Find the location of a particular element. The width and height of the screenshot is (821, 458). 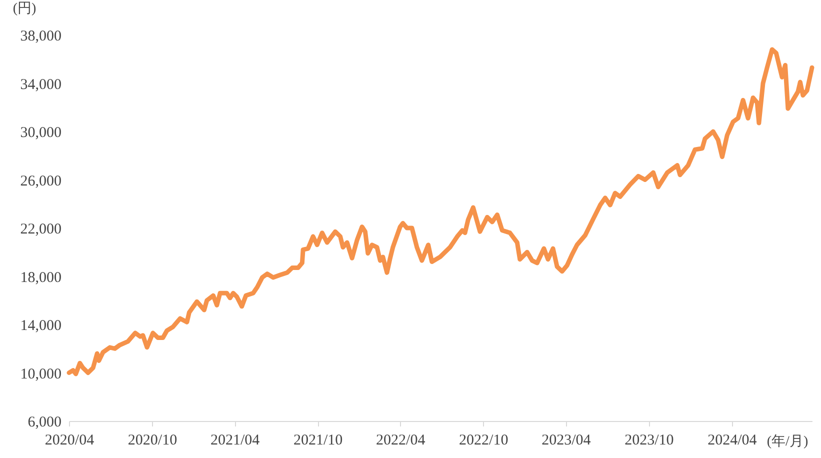

y-tick-label: 22,000 is located at coordinates (41, 230).